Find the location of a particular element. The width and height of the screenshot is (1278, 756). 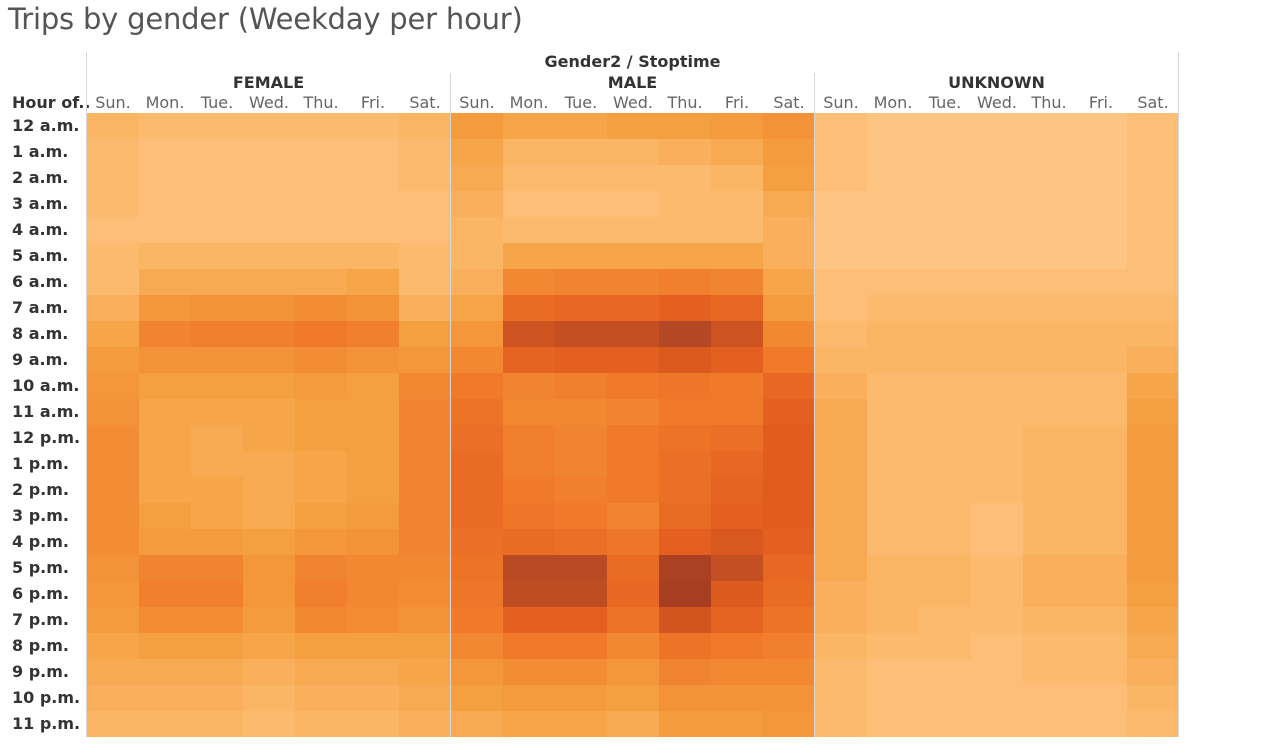

row-header: Hour of.. is located at coordinates (51, 102).